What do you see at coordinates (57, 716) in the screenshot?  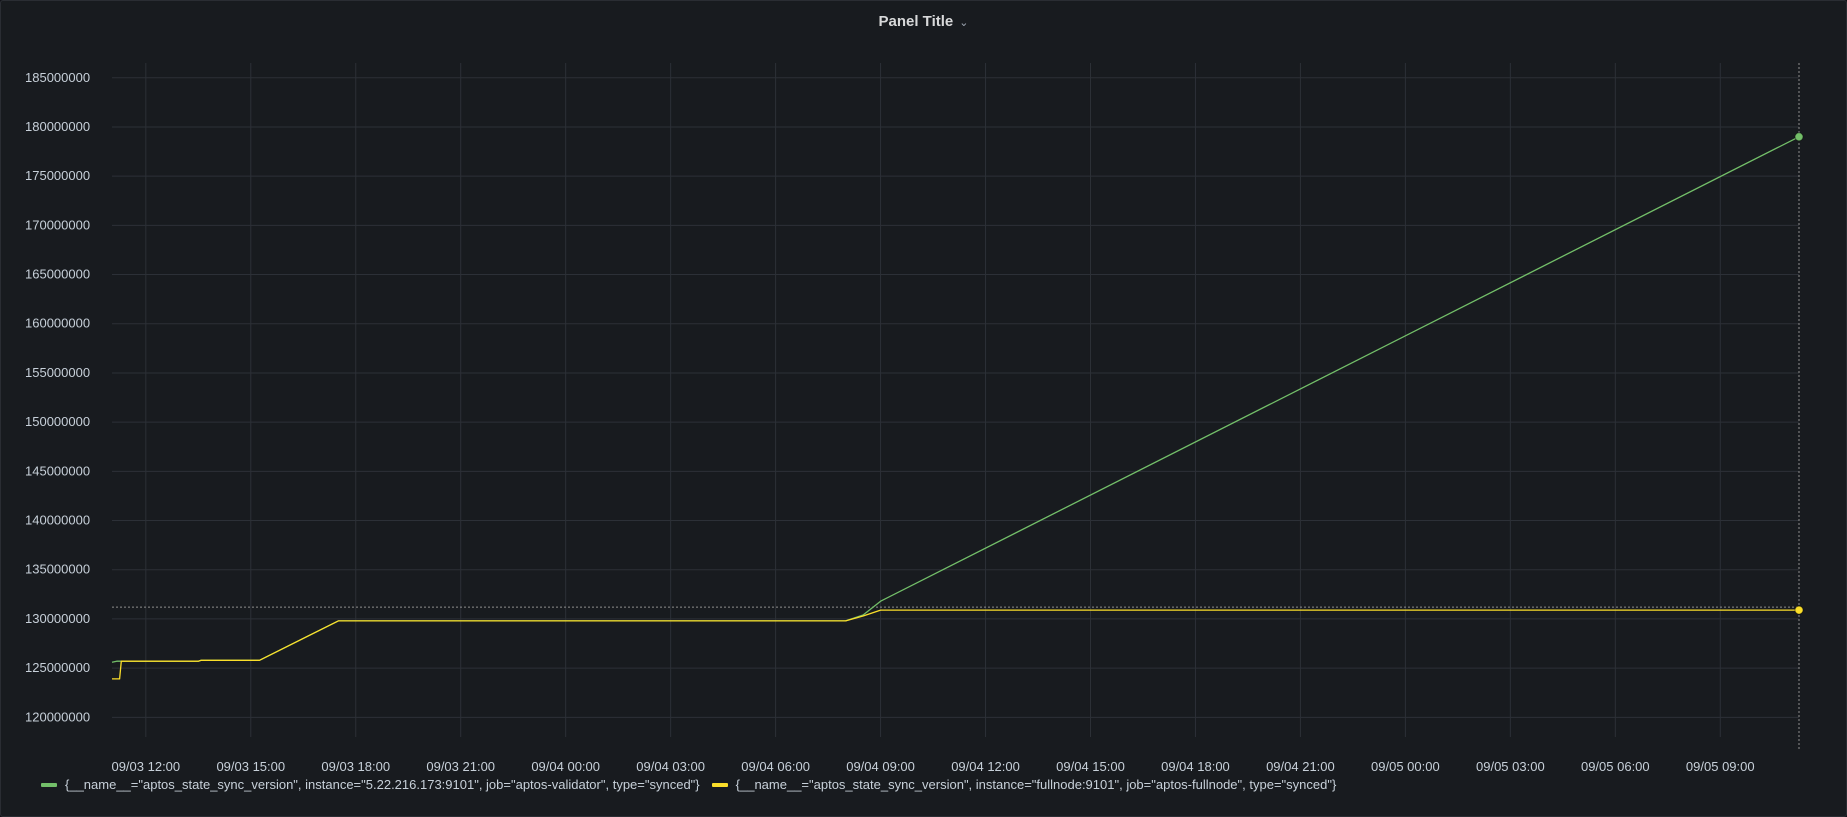 I see `y-tick-label: 120000000` at bounding box center [57, 716].